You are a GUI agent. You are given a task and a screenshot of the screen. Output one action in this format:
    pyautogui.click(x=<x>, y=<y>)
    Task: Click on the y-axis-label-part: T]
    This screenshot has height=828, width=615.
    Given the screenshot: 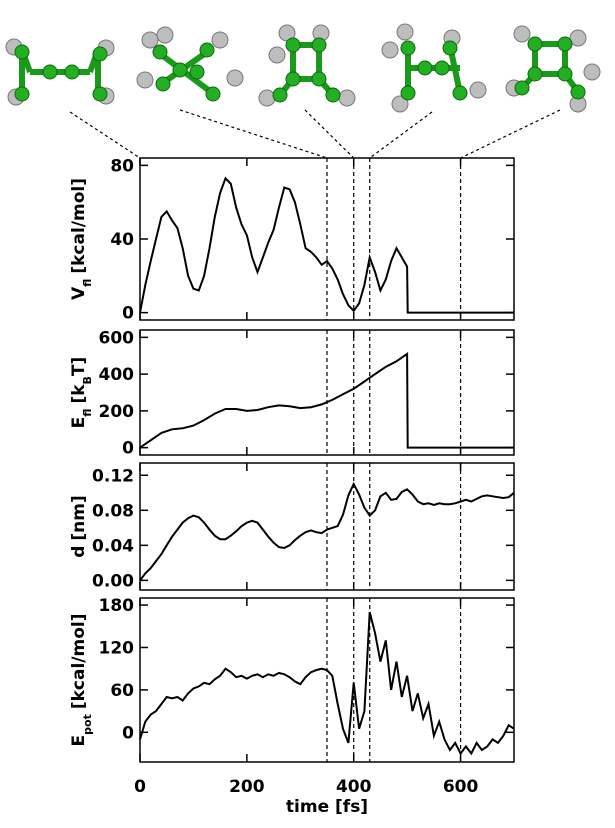 What is the action you would take?
    pyautogui.click(x=79, y=366)
    